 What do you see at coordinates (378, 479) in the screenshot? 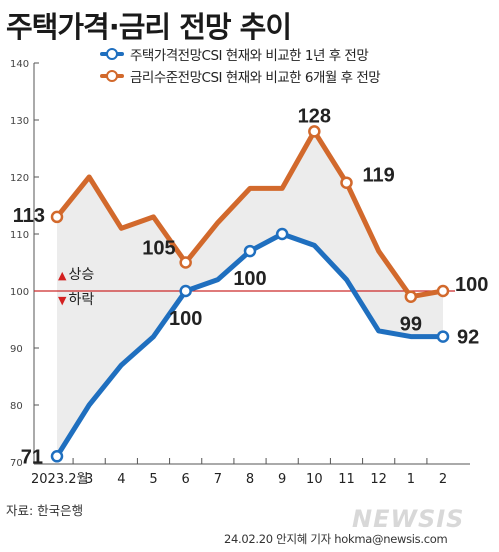
I see `x-tick-label: 12` at bounding box center [378, 479].